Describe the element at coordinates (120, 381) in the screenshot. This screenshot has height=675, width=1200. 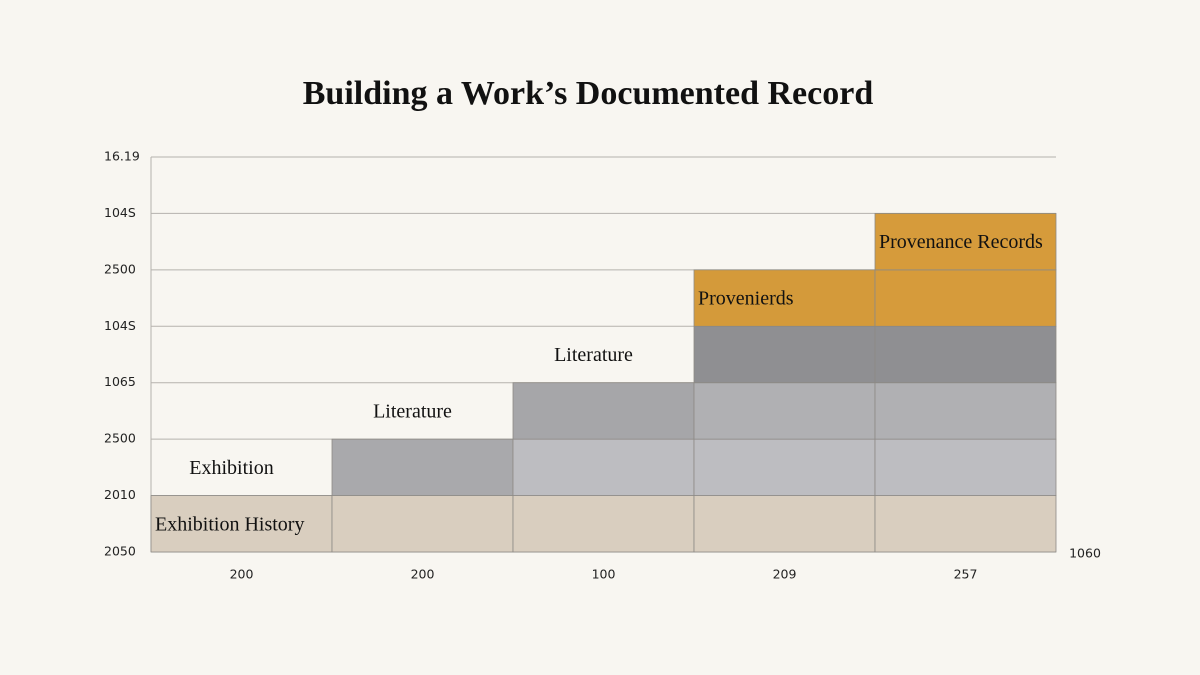
I see `y-label: 1065` at that location.